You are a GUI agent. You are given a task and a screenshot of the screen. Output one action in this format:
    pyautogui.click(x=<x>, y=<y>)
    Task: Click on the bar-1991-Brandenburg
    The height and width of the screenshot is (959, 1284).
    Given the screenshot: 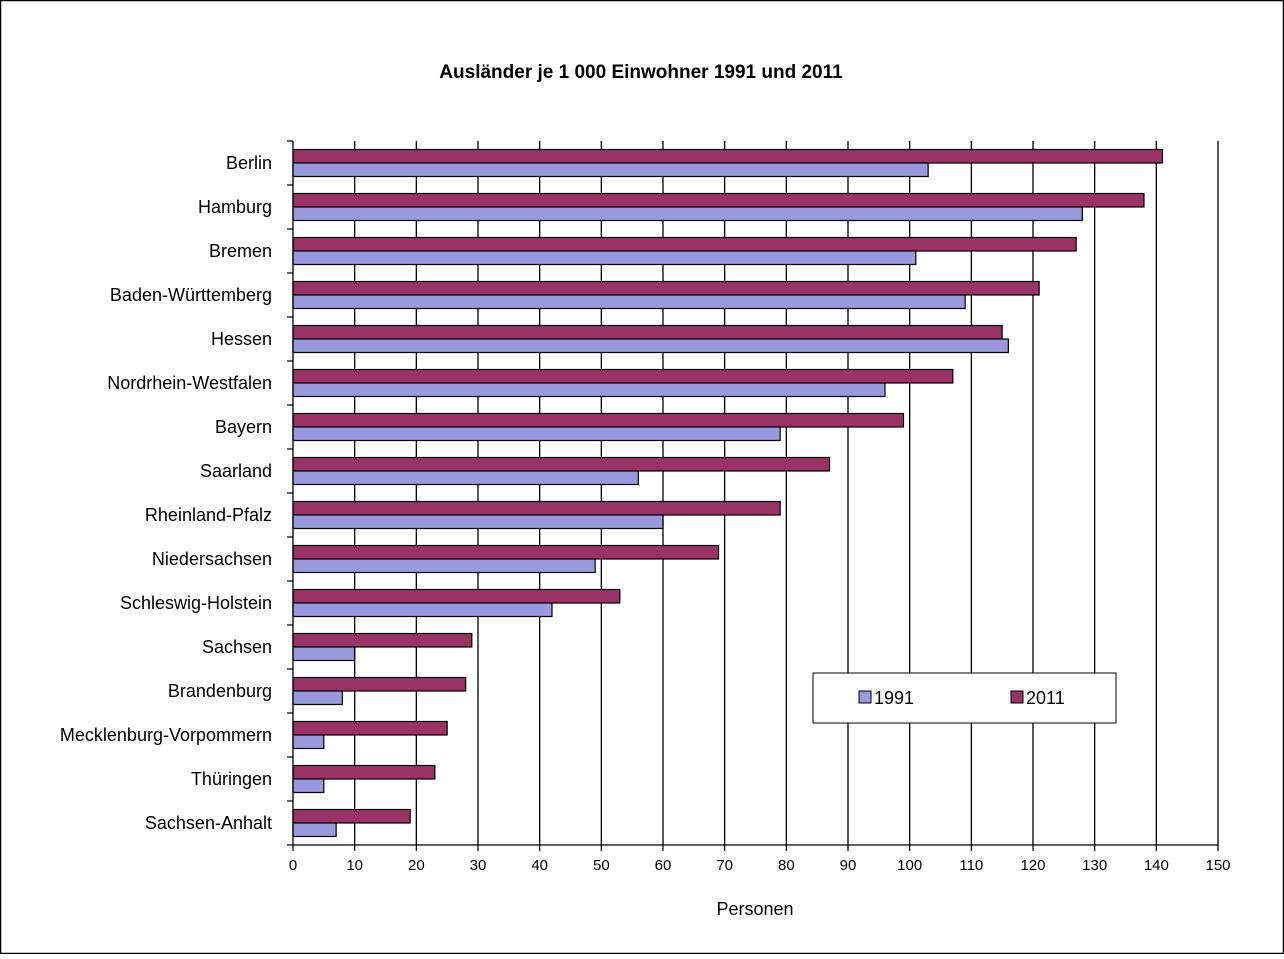 What is the action you would take?
    pyautogui.click(x=317, y=698)
    